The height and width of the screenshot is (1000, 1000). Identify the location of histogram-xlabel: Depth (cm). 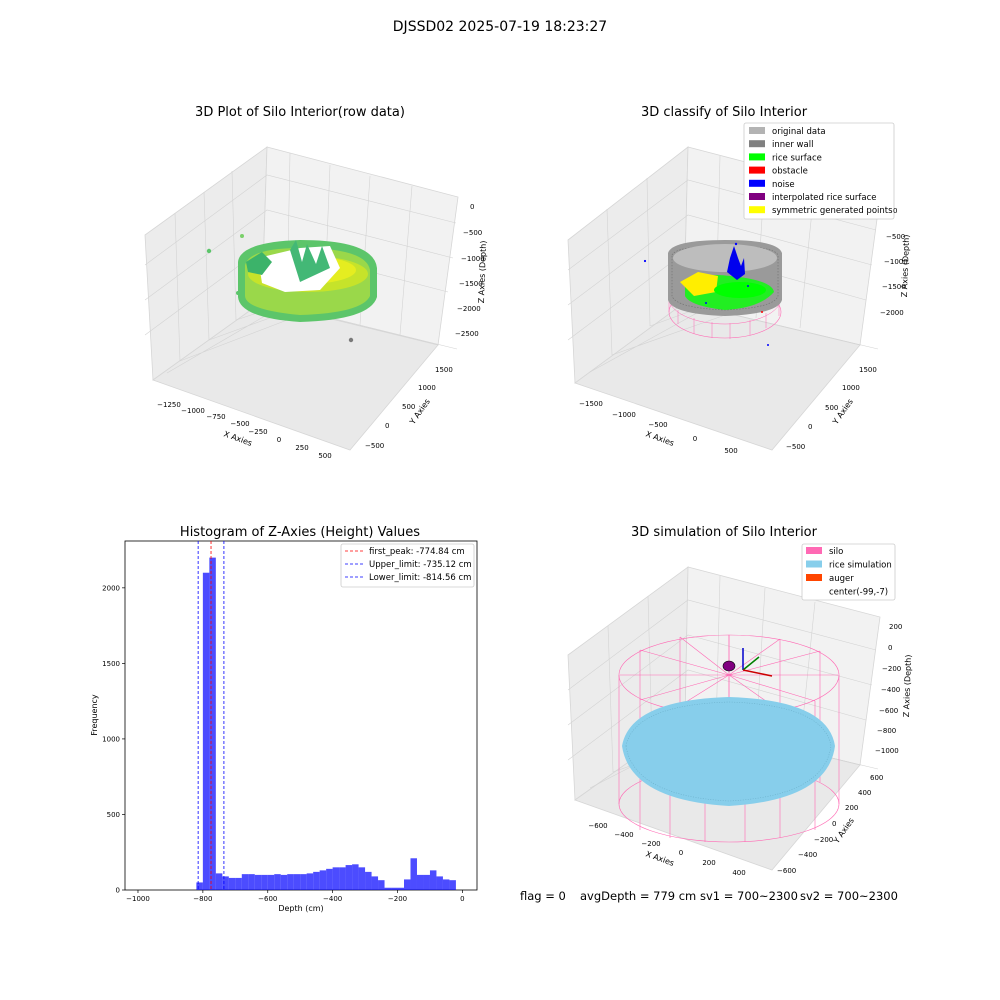
(300, 908).